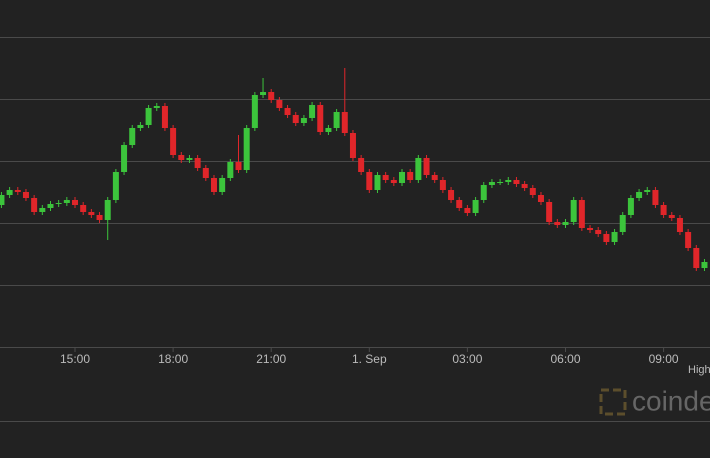 This screenshot has height=458, width=710. Describe the element at coordinates (664, 359) in the screenshot. I see `x-tick-label: 09:00` at that location.